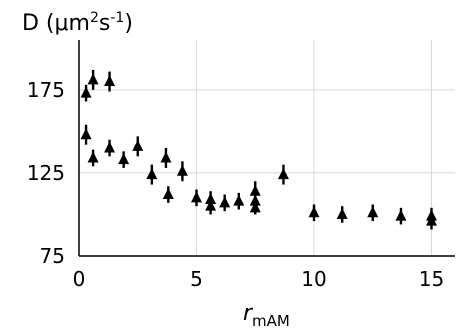  Describe the element at coordinates (46, 90) in the screenshot. I see `y-tick-label-2: 175` at that location.